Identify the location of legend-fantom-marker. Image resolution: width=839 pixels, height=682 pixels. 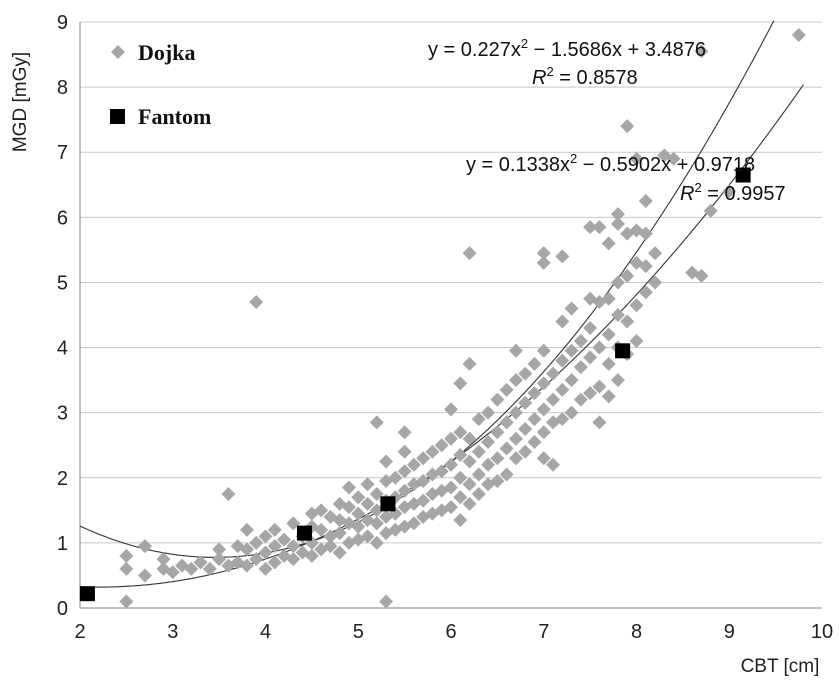
(117, 116).